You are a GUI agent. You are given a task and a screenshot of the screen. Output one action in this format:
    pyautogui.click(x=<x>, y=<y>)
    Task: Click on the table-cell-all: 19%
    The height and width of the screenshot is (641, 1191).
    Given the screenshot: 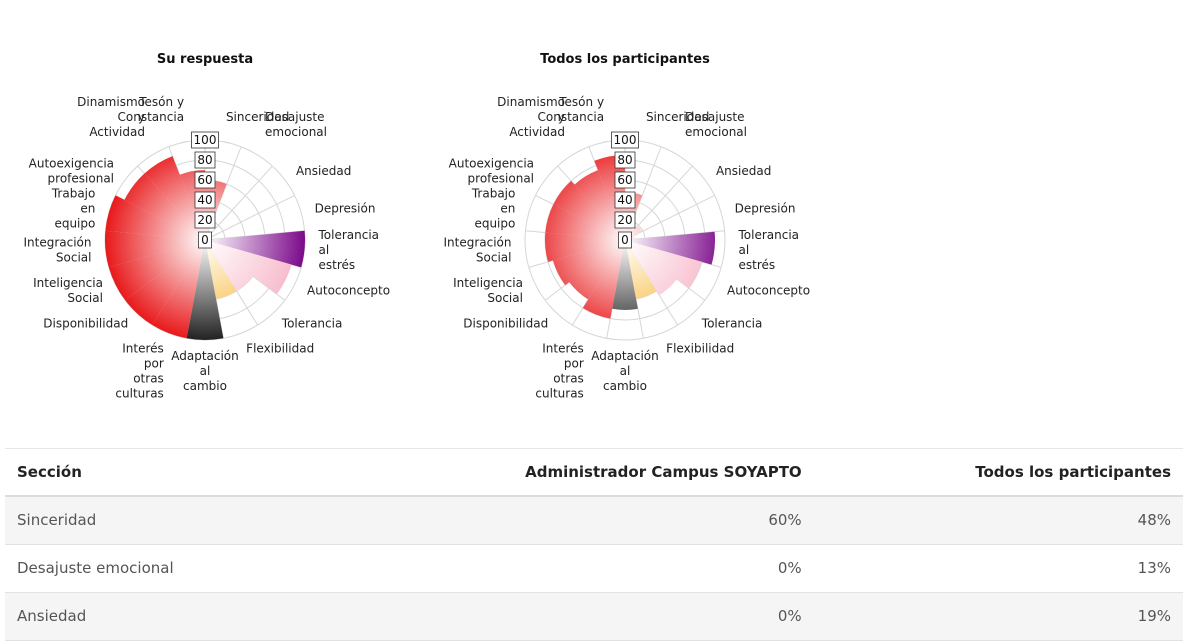 What is the action you would take?
    pyautogui.click(x=998, y=616)
    